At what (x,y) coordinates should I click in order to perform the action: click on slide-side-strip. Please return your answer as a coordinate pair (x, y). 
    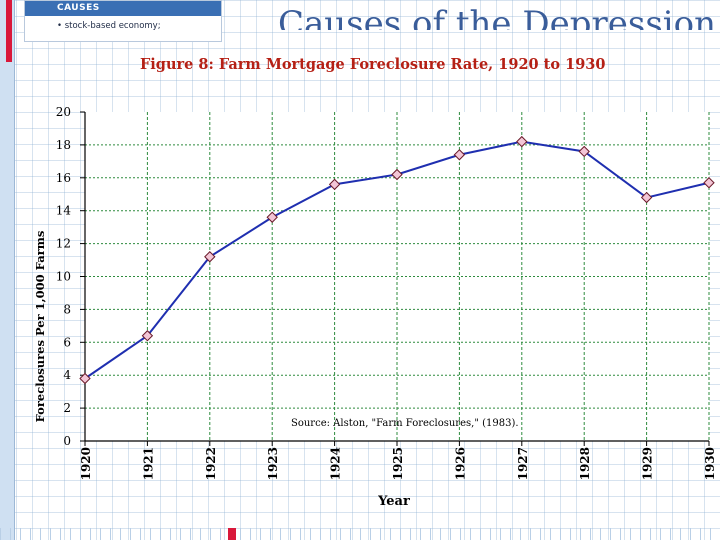
    Looking at the image, I should click on (7, 270).